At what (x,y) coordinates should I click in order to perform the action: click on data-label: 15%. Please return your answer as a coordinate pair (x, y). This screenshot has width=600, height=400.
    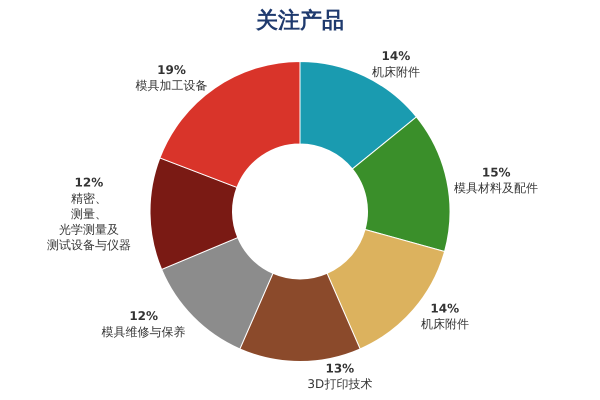
    Looking at the image, I should click on (496, 172).